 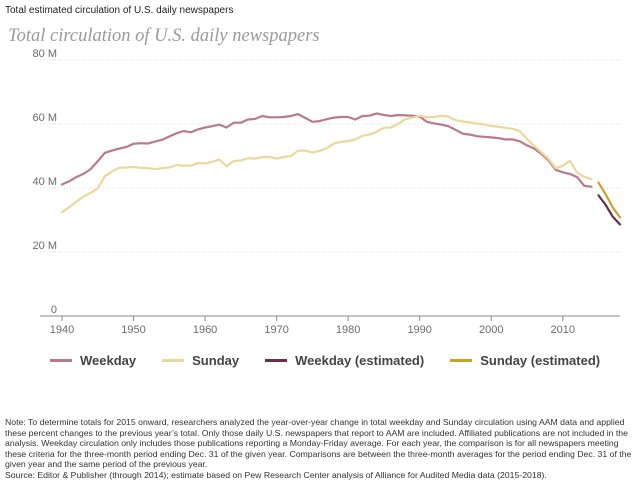 I want to click on y-axis-ticks: 0 20 M 40 M 60 M 80 M, so click(x=45, y=182).